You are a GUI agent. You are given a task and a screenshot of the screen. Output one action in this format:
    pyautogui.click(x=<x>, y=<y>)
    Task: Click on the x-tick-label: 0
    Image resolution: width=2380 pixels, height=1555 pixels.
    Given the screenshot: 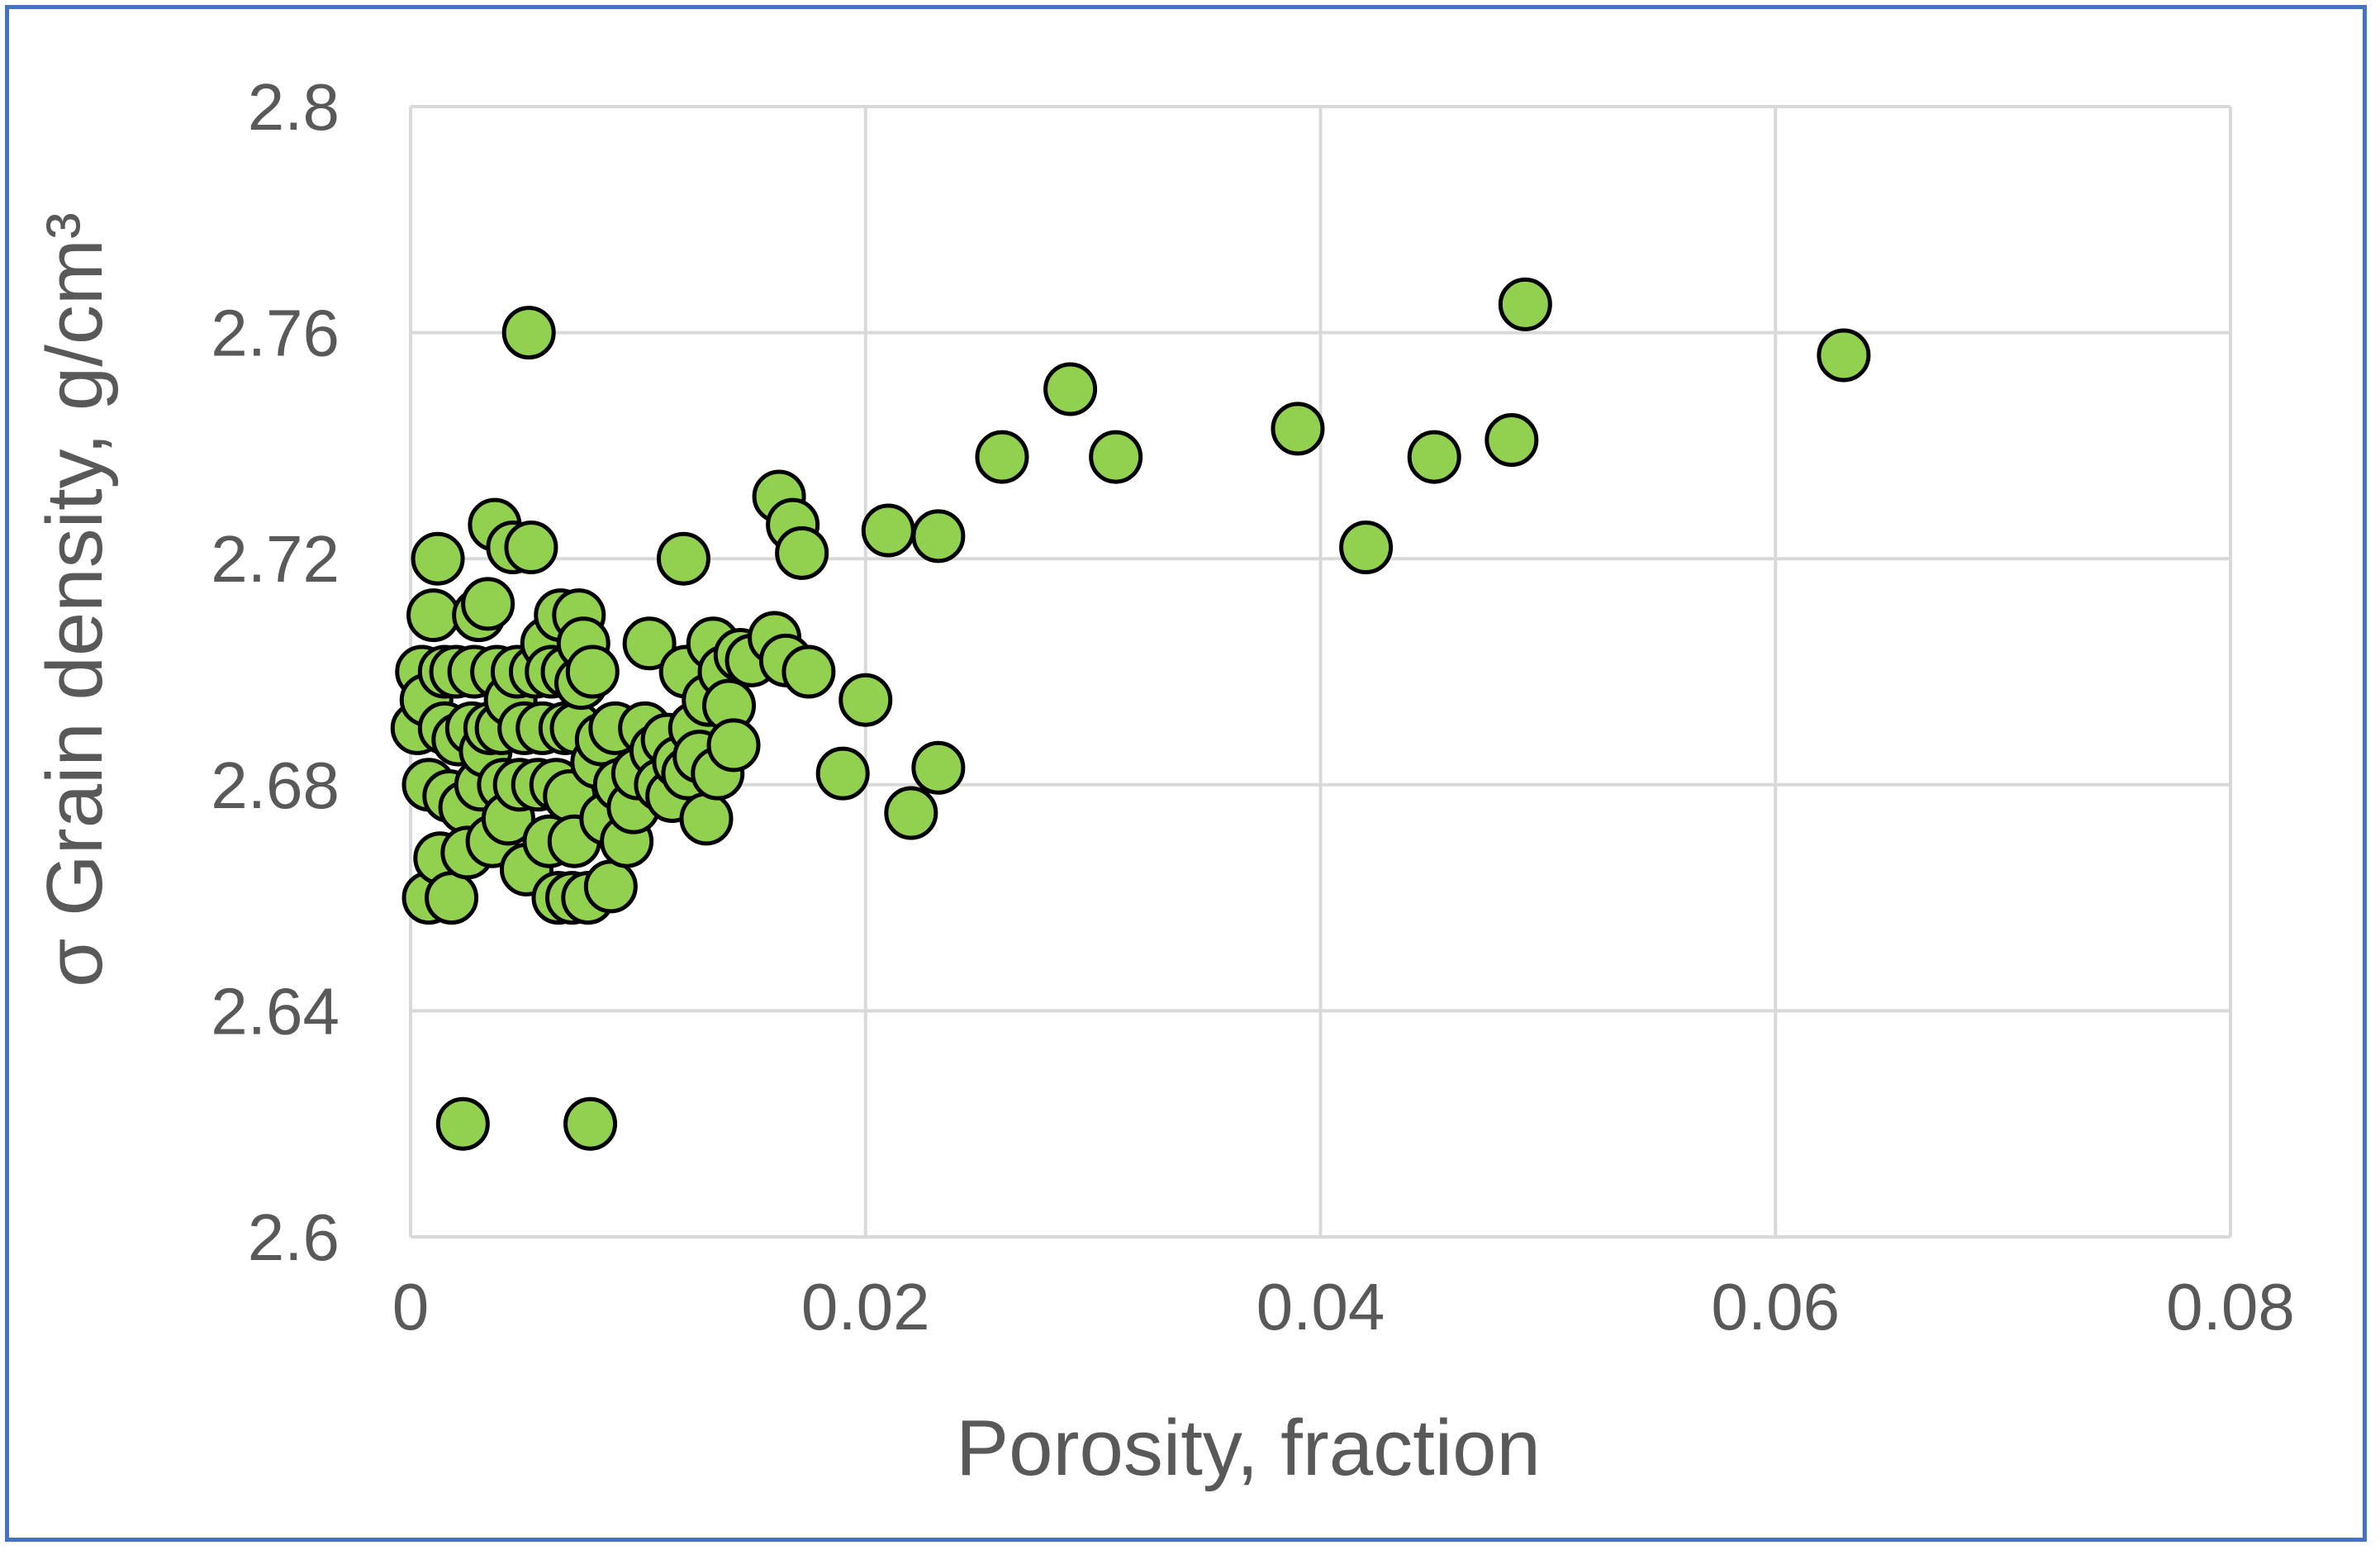 What is the action you would take?
    pyautogui.click(x=411, y=1306)
    